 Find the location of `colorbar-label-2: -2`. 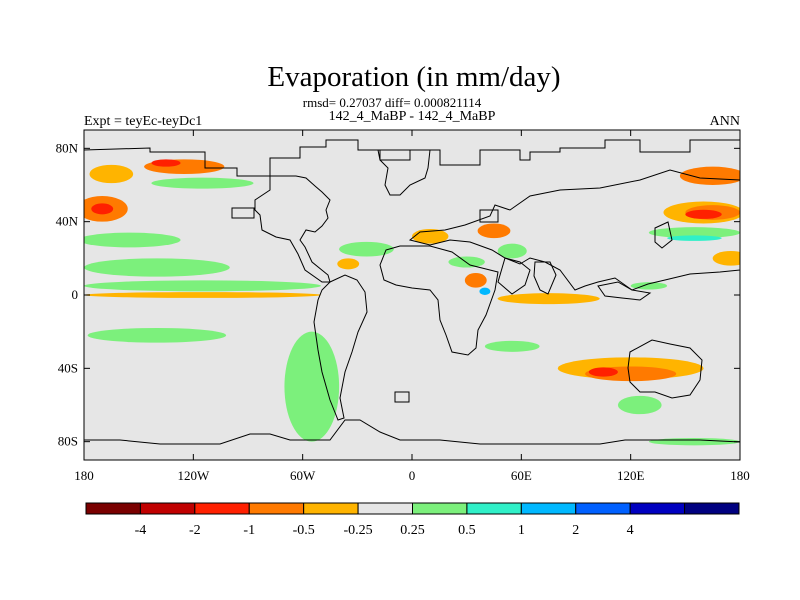

colorbar-label-2: -2 is located at coordinates (195, 530).